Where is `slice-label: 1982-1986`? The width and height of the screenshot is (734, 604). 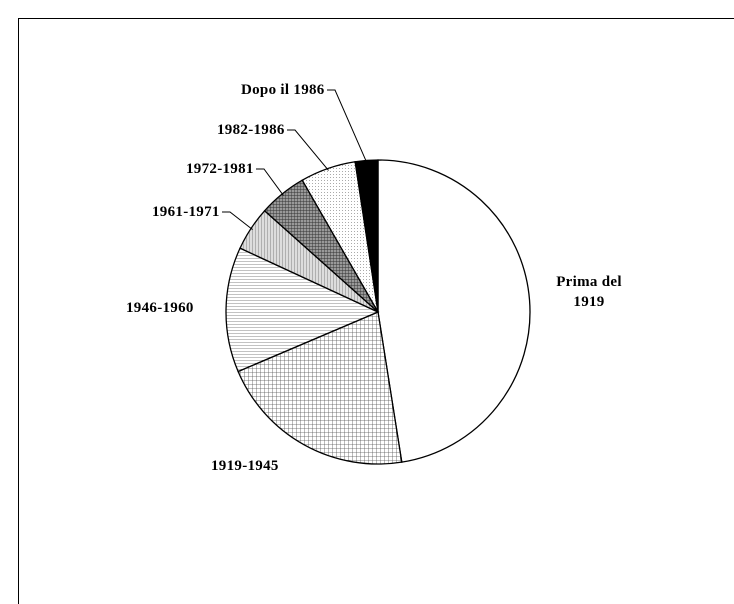 slice-label: 1982-1986 is located at coordinates (251, 130).